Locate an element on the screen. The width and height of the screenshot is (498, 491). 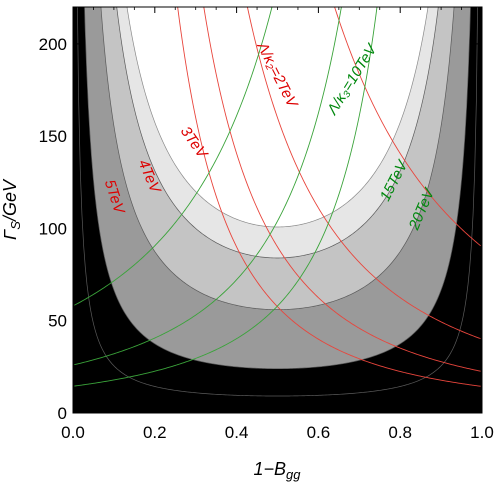
y-tick-label: 150 is located at coordinates (53, 136).